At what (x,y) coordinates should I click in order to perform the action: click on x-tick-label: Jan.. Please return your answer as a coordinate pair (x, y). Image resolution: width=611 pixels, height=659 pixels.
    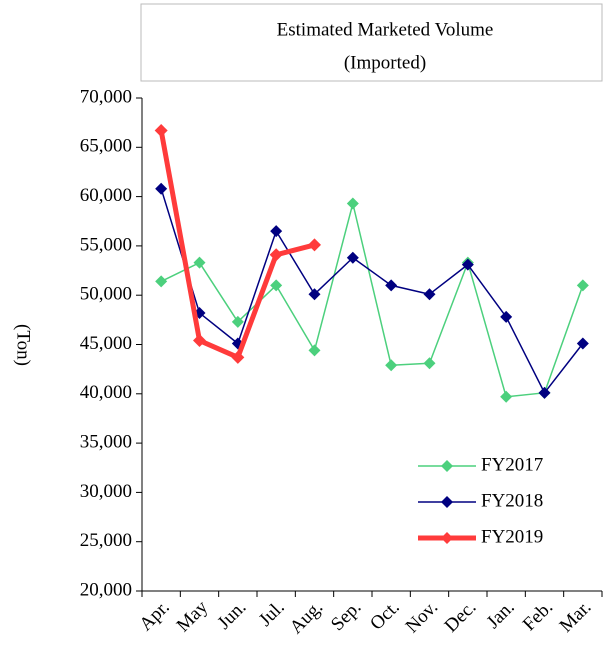
    Looking at the image, I should click on (501, 615).